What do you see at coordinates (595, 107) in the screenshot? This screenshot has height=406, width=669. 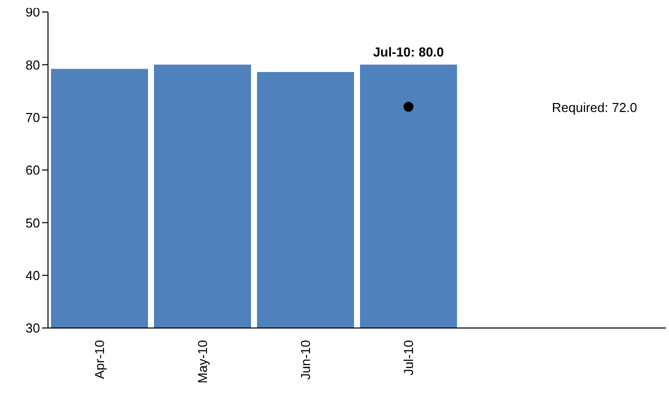 I see `annotation: Required: 72.0` at bounding box center [595, 107].